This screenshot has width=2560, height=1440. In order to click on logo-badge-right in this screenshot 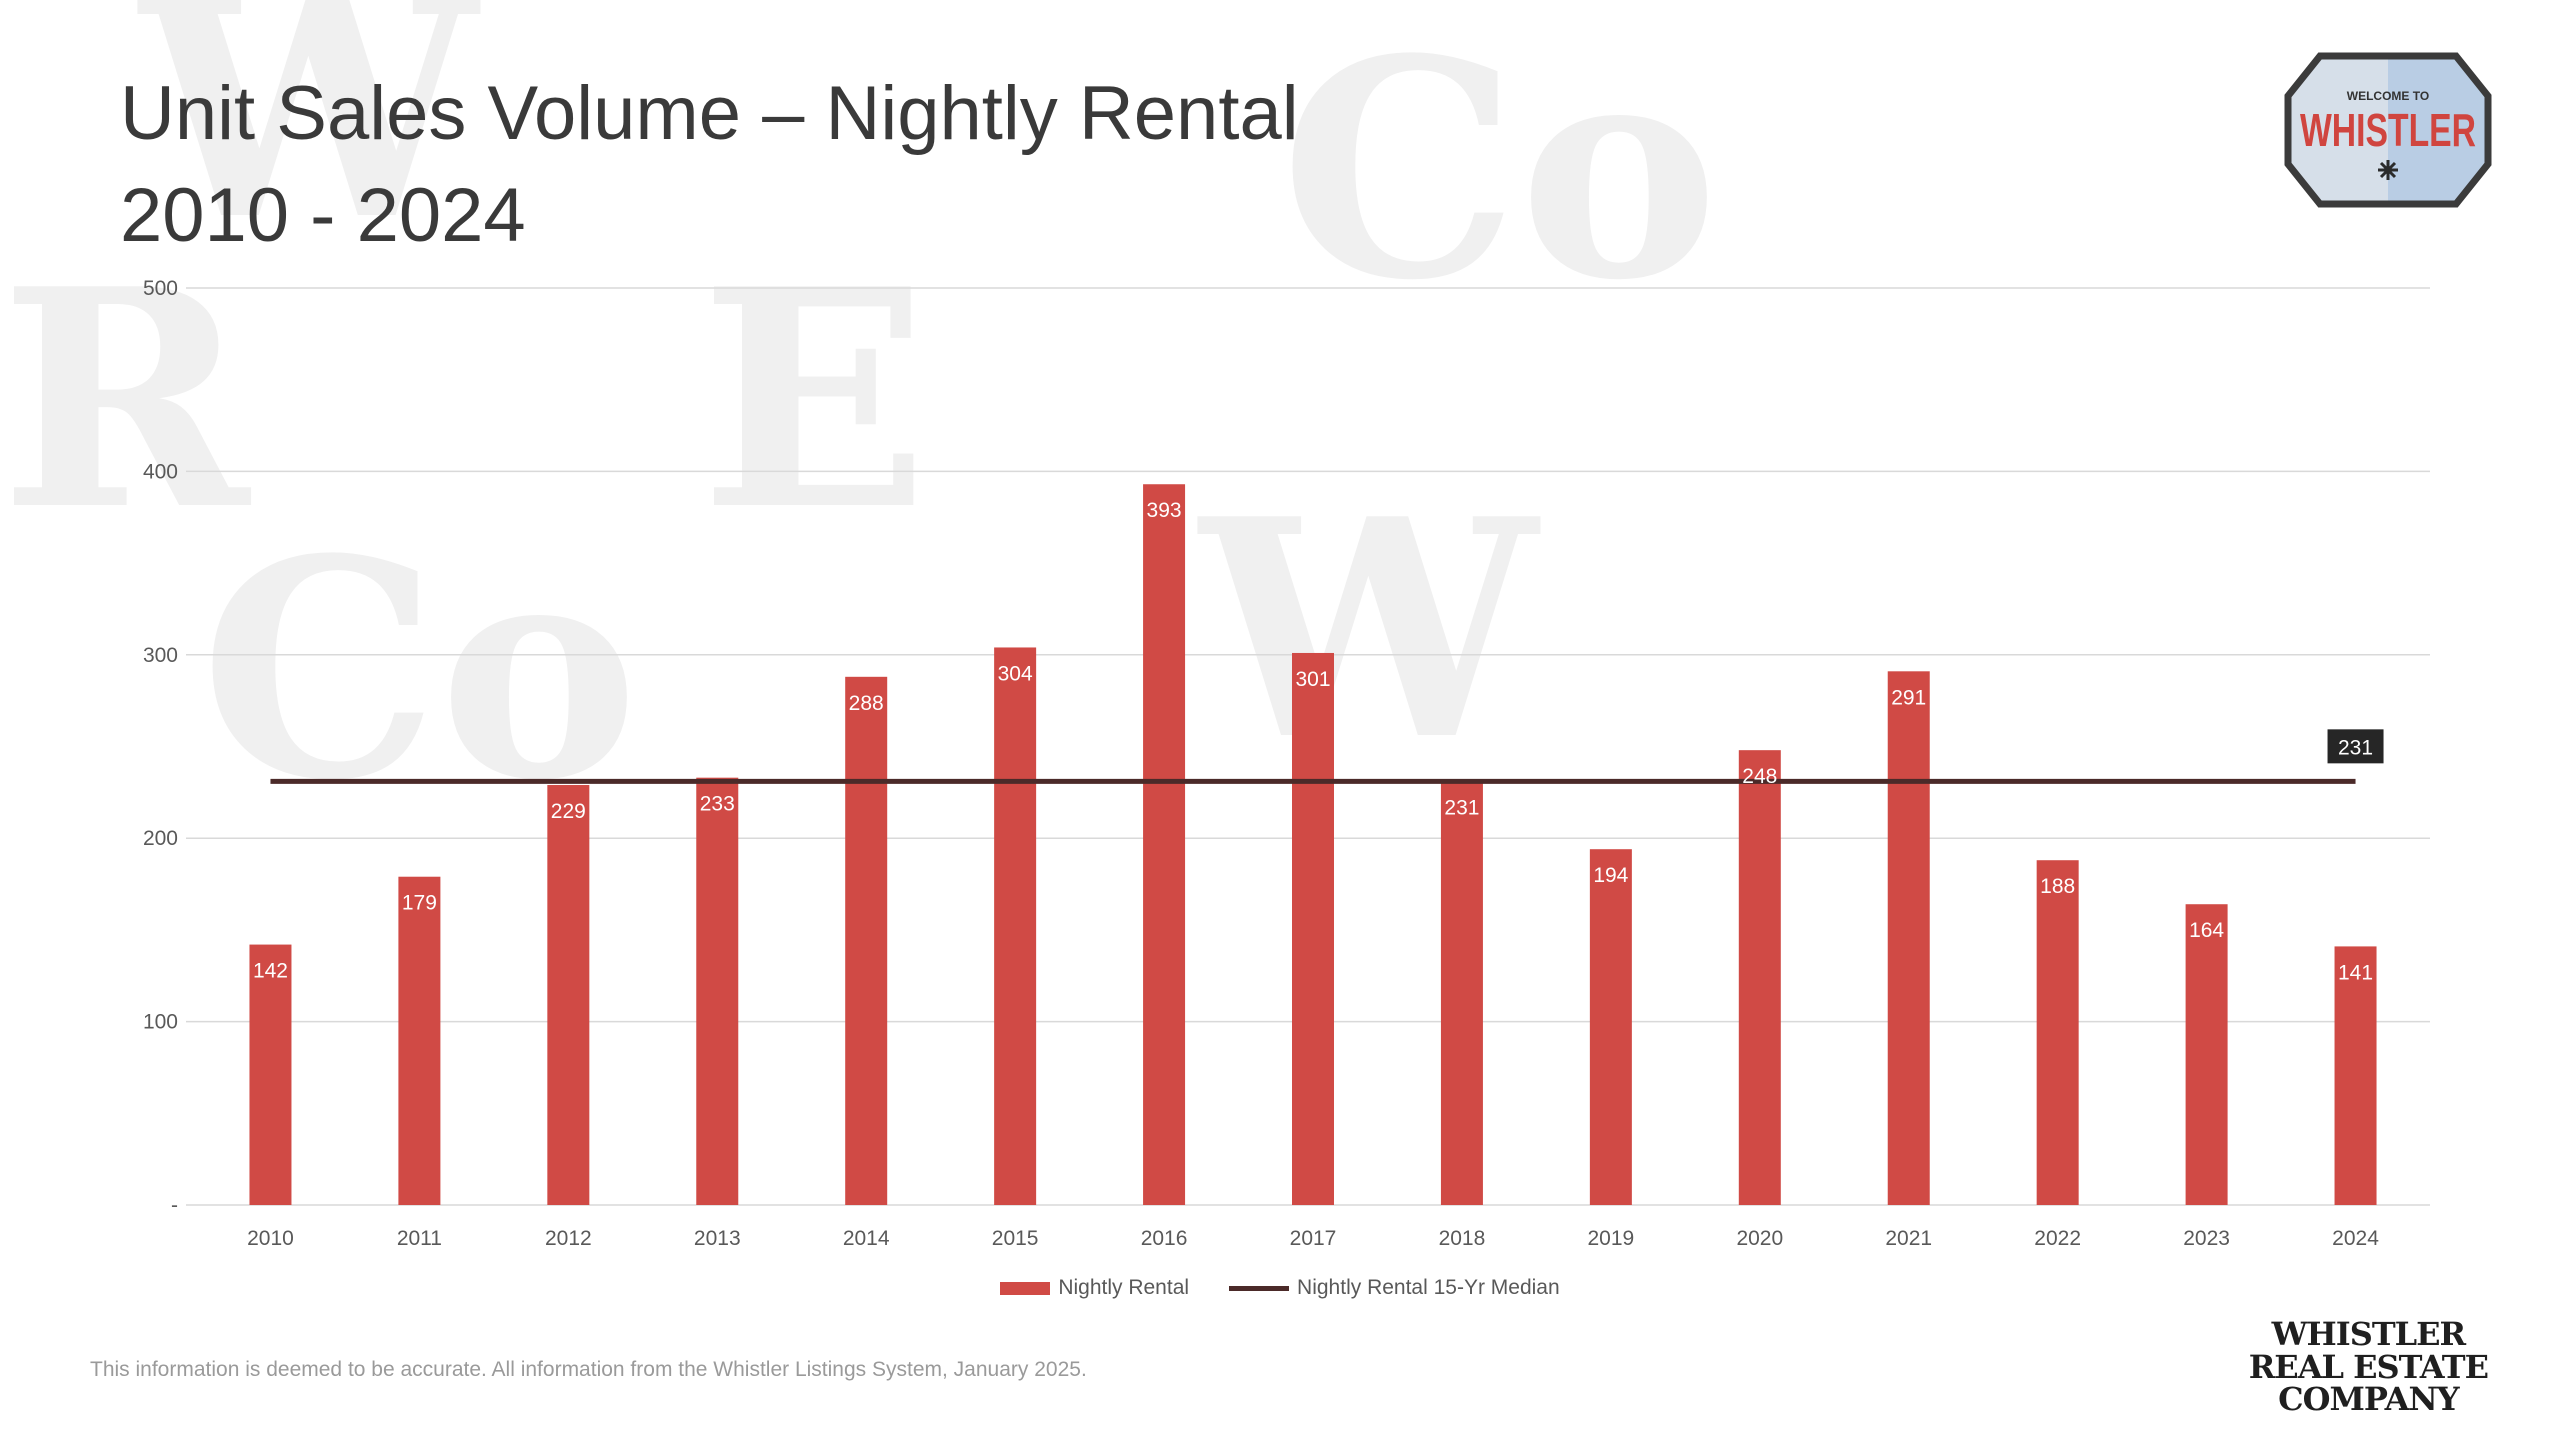, I will do `click(2438, 130)`.